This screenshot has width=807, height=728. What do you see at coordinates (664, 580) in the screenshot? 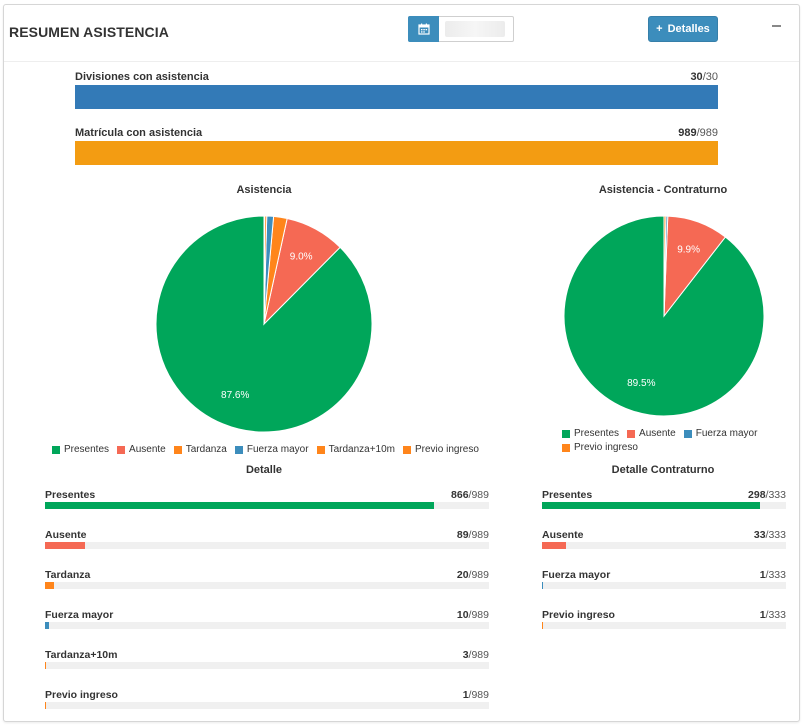
I see `detail-row: Fuerza mayor 1/333` at bounding box center [664, 580].